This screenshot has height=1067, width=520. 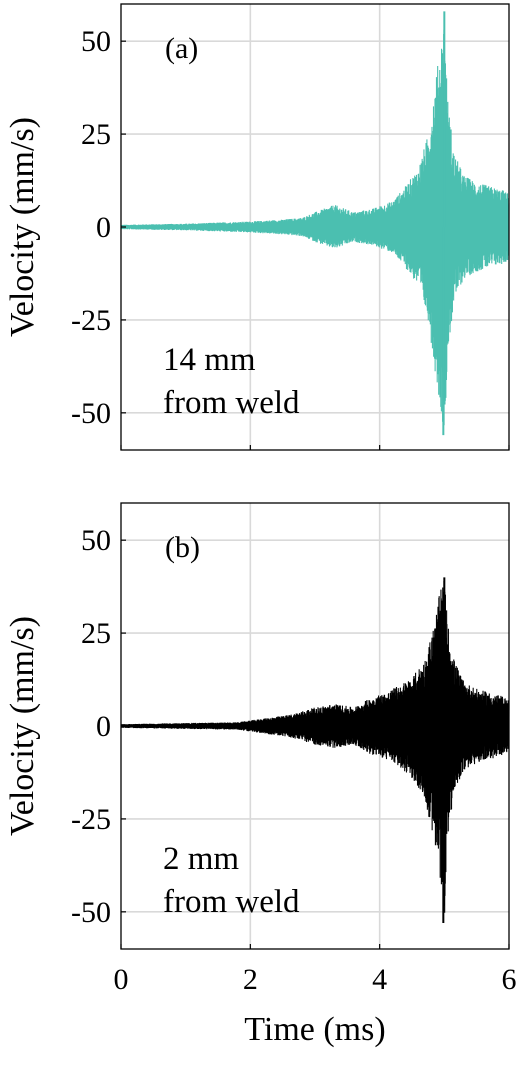 What do you see at coordinates (182, 547) in the screenshot?
I see `panel-label: (b)` at bounding box center [182, 547].